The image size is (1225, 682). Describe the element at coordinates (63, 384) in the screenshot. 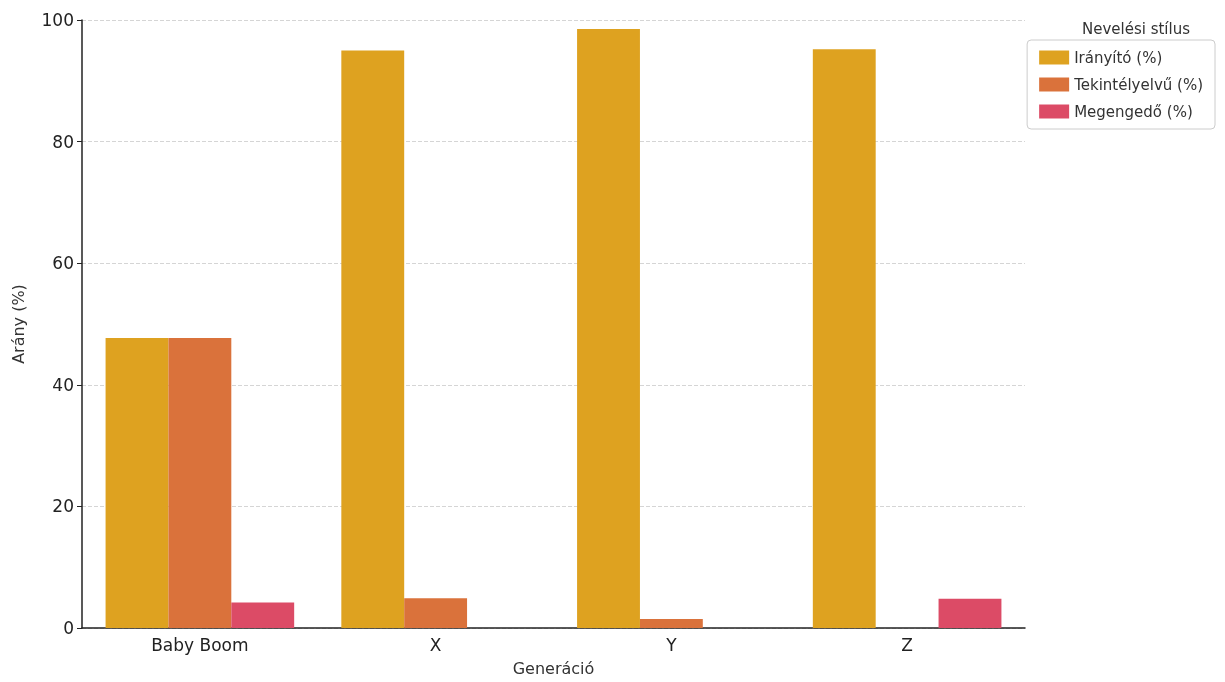

I see `y-tick-label: 40` at that location.